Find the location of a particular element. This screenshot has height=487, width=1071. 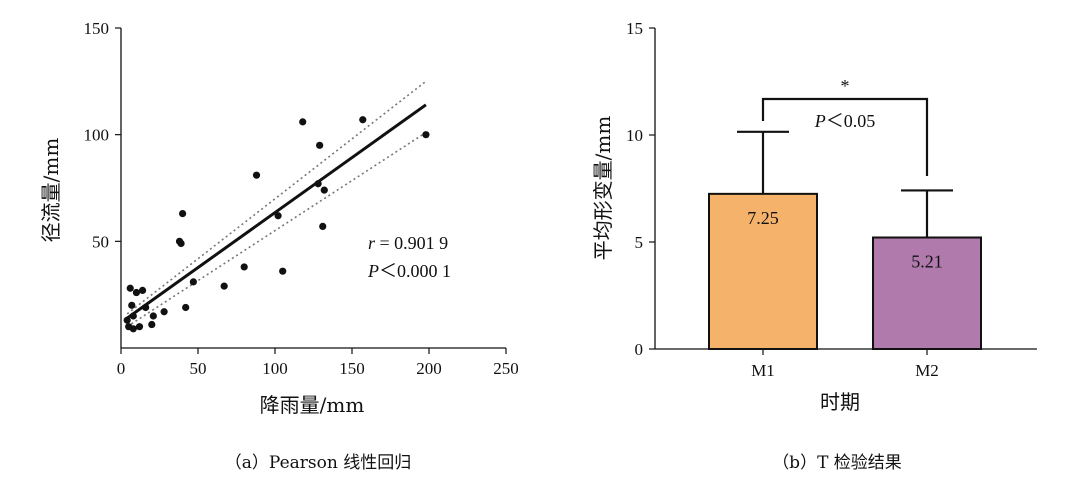

bars: 7.25 5.21 is located at coordinates (845, 271).